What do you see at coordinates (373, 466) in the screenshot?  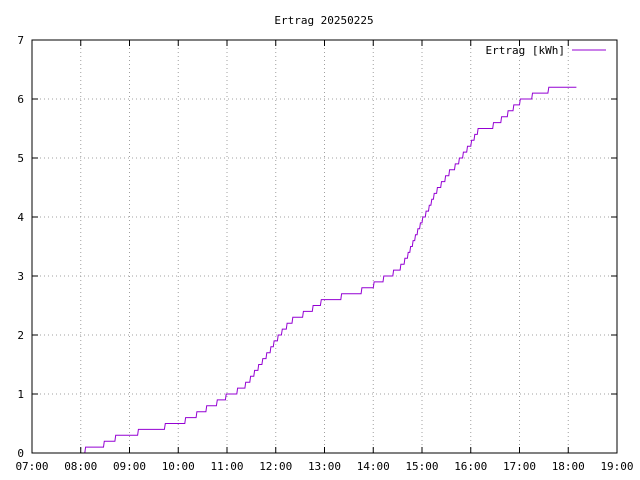 I see `x-tick-label: 14:00` at bounding box center [373, 466].